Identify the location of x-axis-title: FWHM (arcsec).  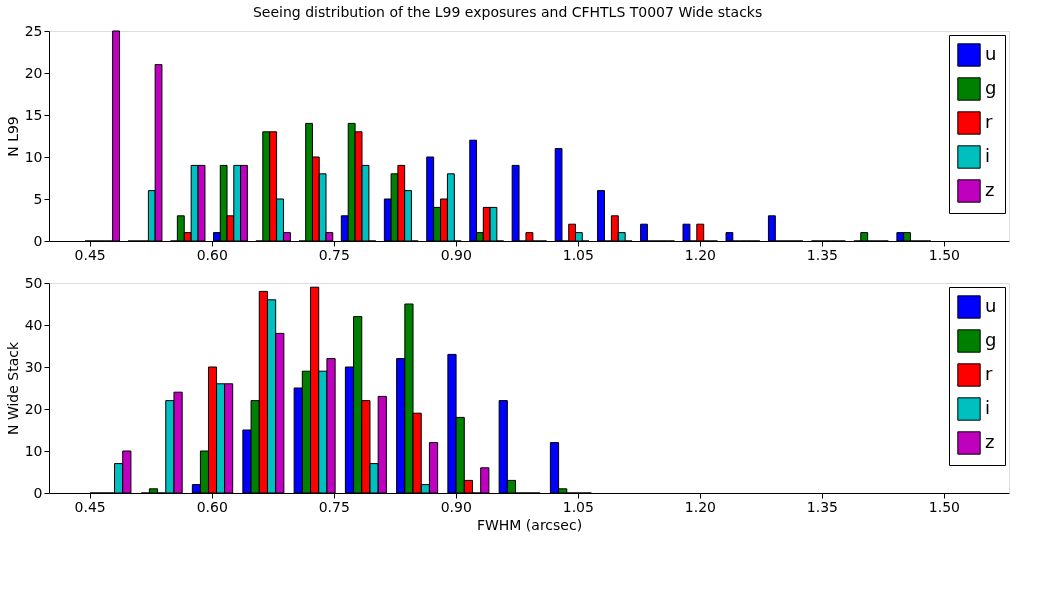
(529, 524).